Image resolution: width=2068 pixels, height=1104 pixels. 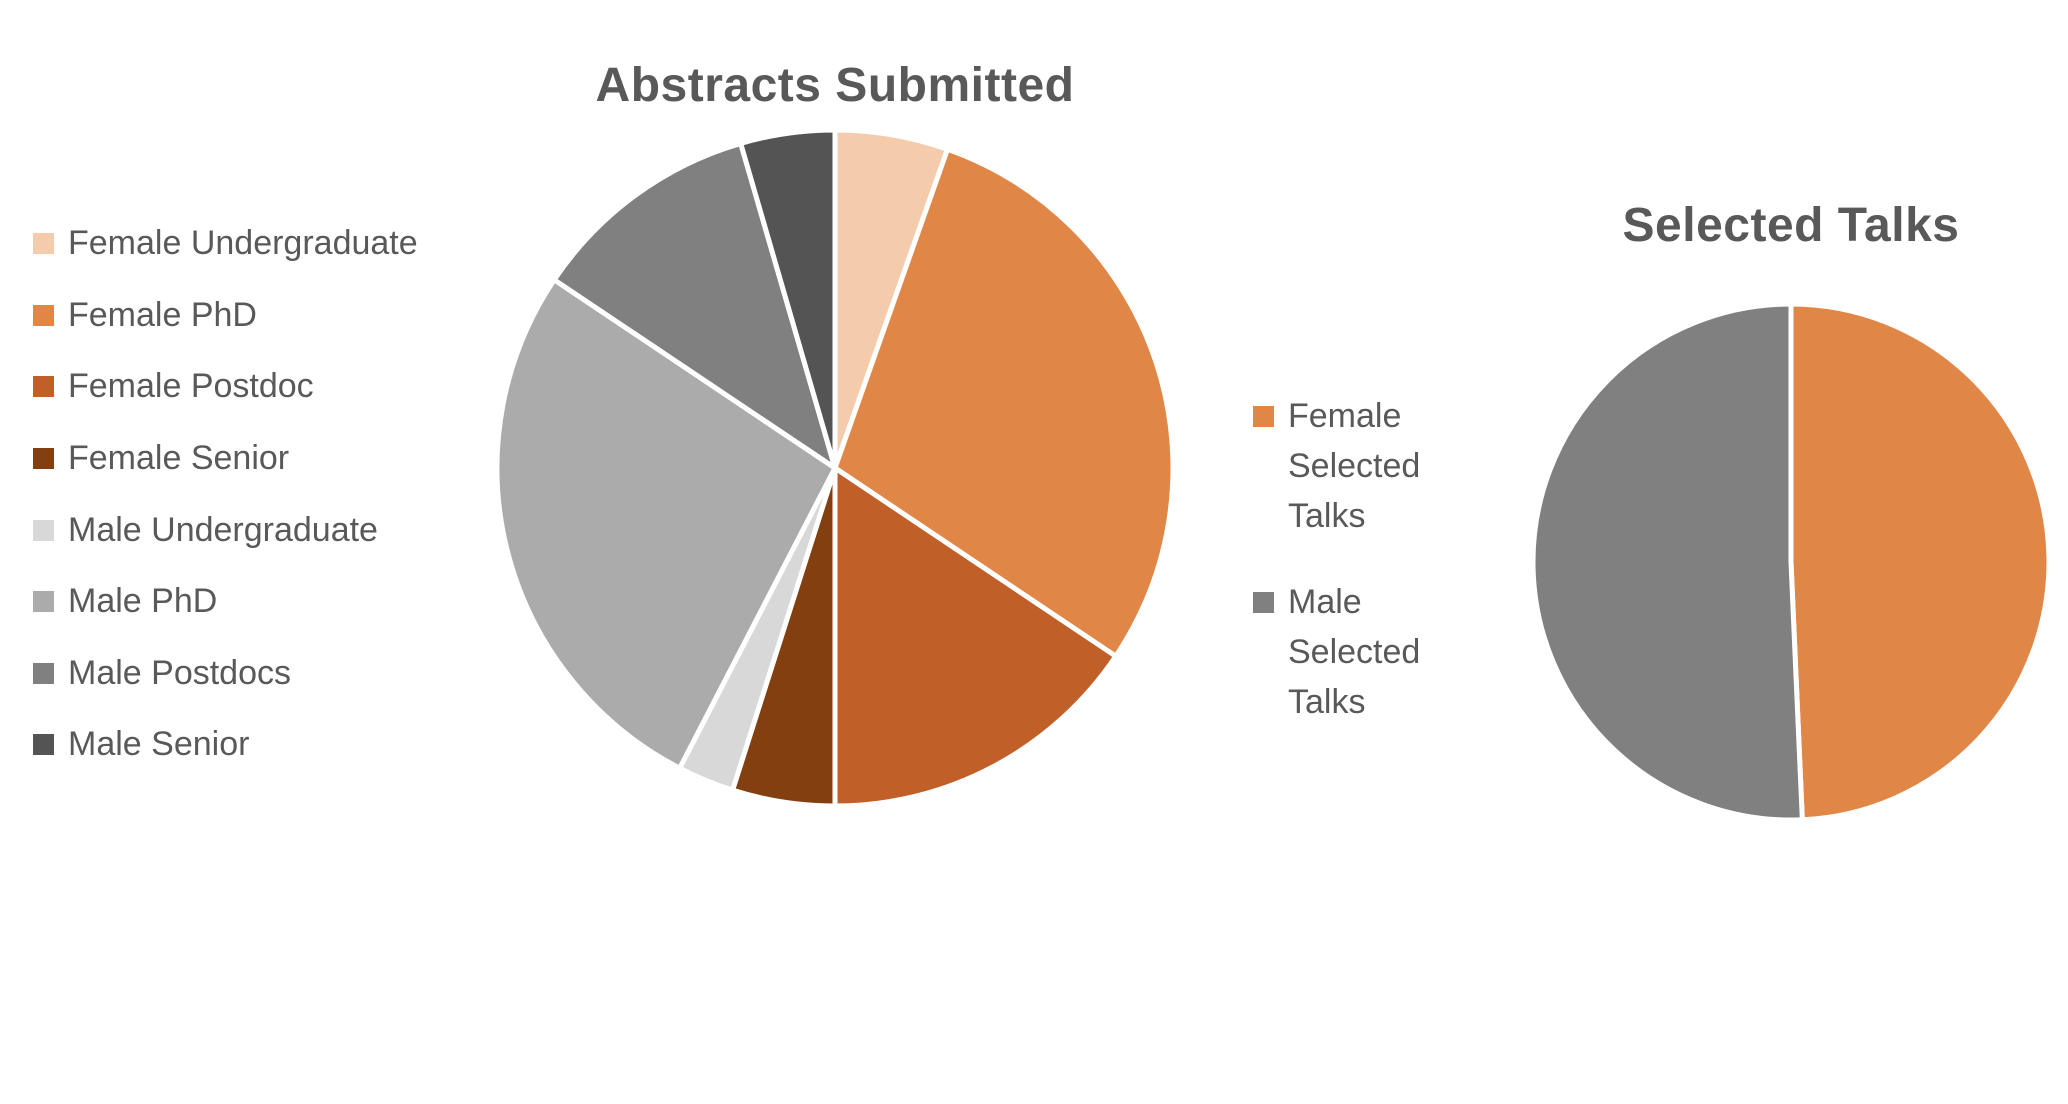 I want to click on legend-swatch-male-postdocs, so click(x=43, y=673).